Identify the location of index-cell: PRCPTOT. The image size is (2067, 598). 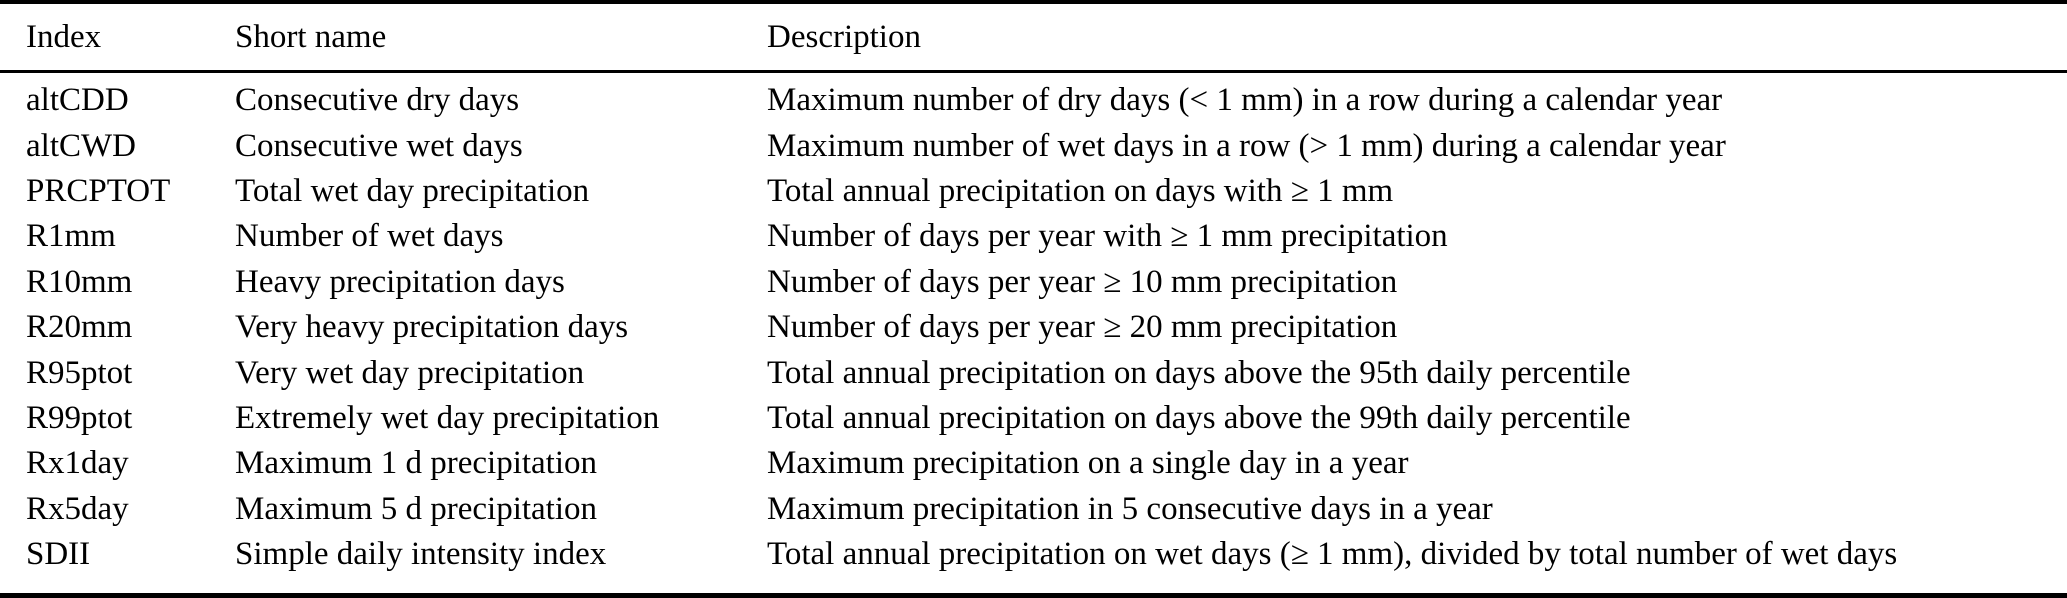
(98, 190).